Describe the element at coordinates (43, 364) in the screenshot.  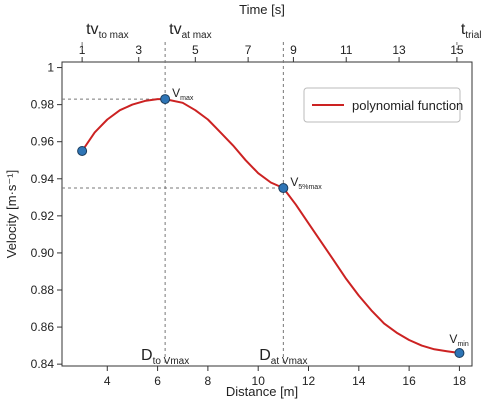
I see `y-tick-label: 0.84` at that location.